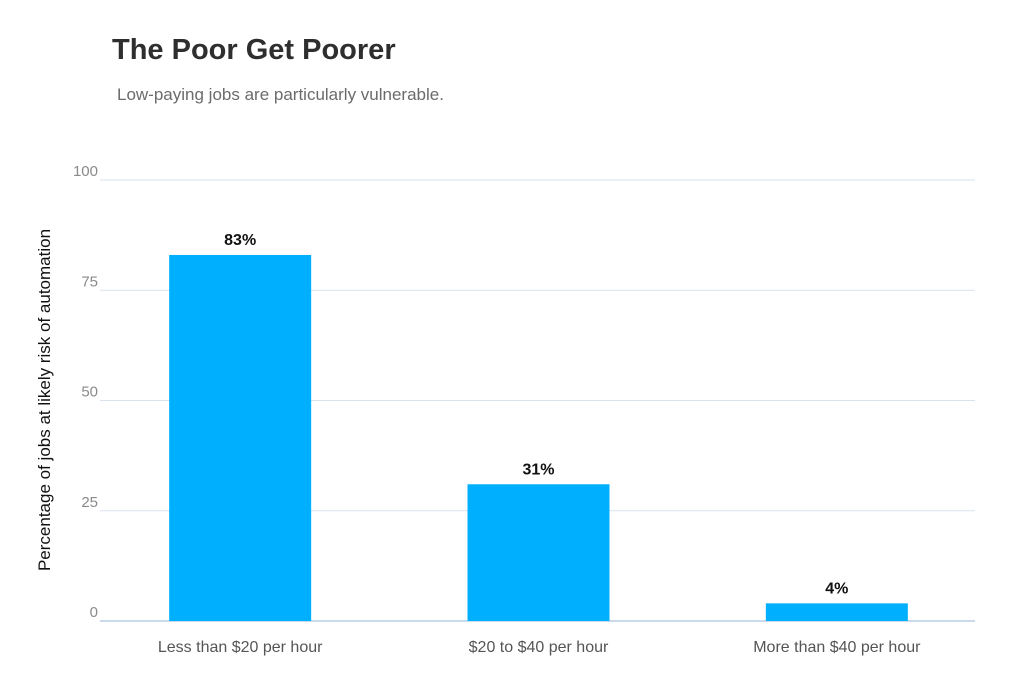  What do you see at coordinates (89, 392) in the screenshot?
I see `y-tick-label: 50` at bounding box center [89, 392].